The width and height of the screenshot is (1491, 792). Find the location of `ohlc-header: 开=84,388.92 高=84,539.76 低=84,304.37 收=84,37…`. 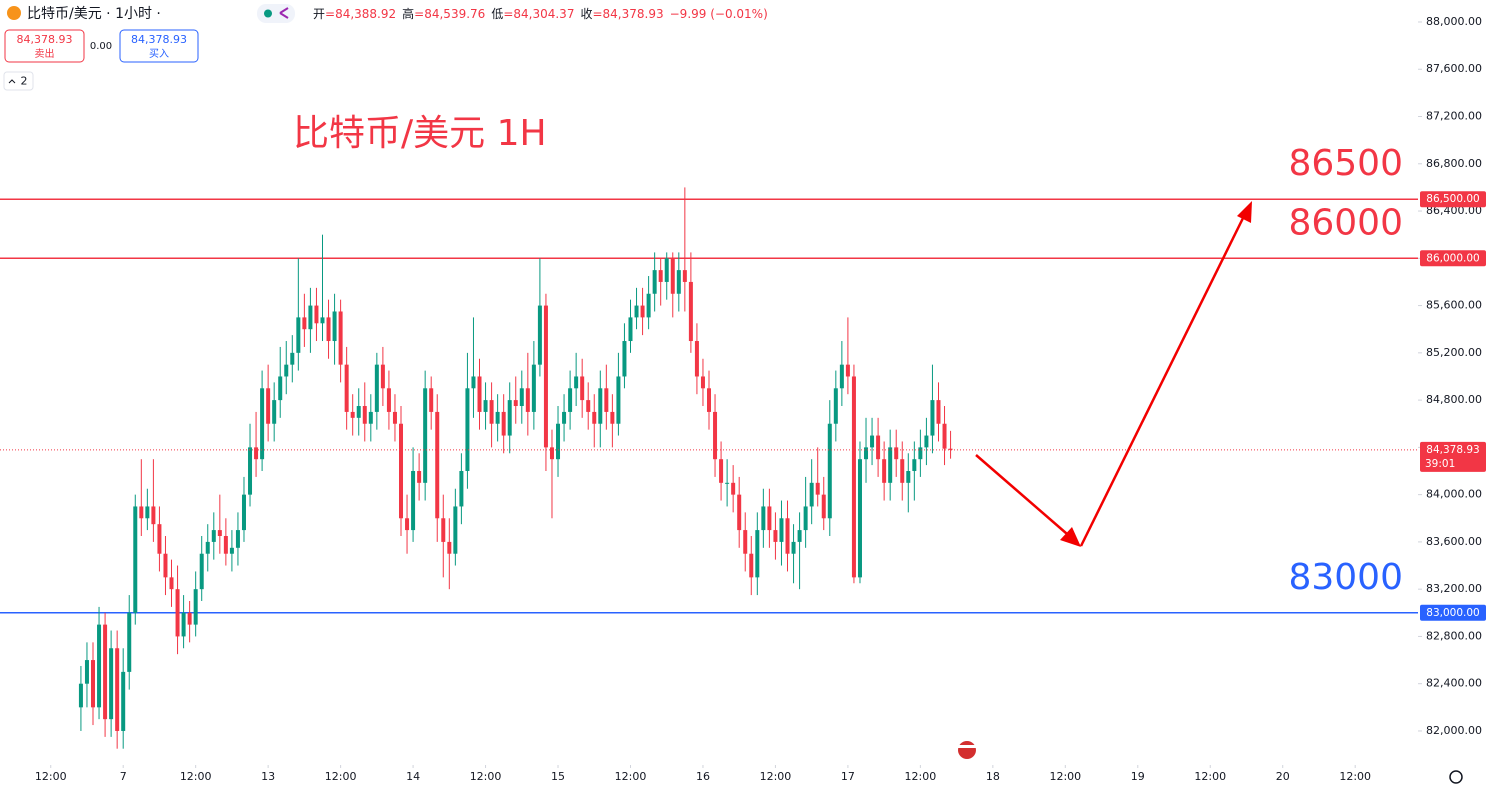

ohlc-header: 开=84,388.92 高=84,539.76 低=84,304.37 收=84,37… is located at coordinates (540, 13).